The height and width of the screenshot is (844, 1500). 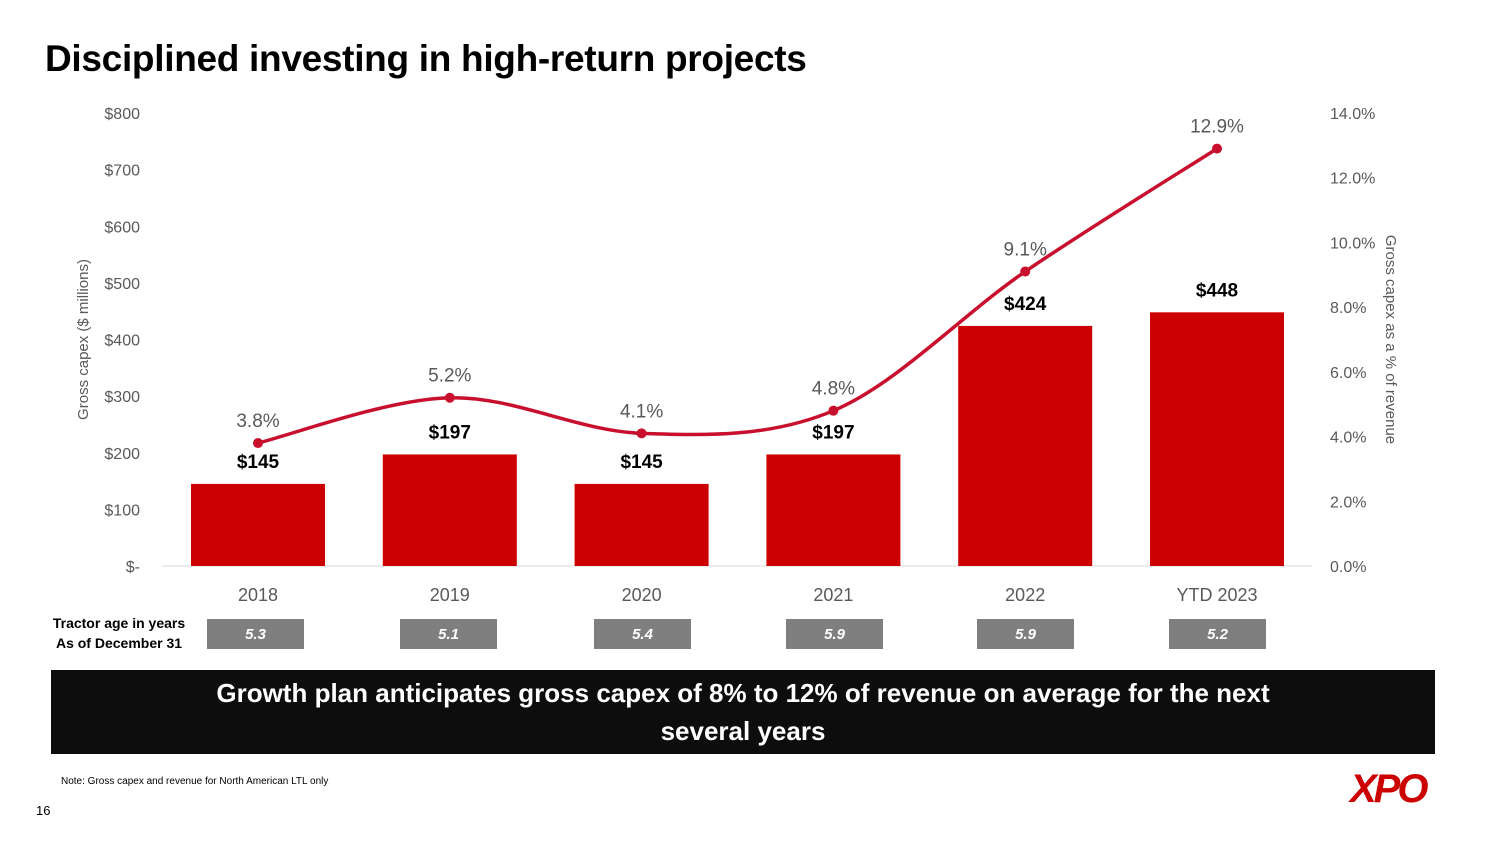 I want to click on x-tick-label: 2022, so click(x=1025, y=595).